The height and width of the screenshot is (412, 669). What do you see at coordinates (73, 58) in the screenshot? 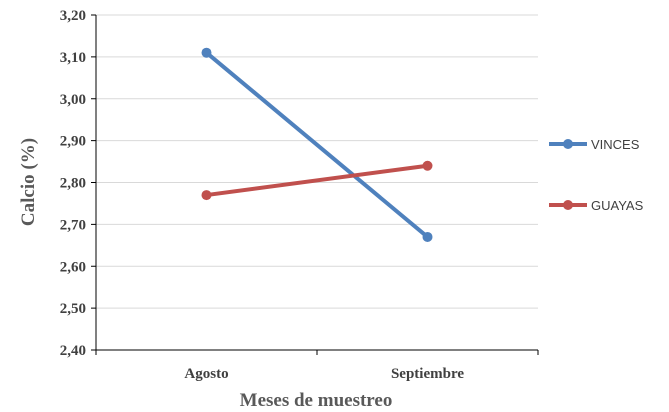
I see `y-tick-label: 3,10` at bounding box center [73, 58].